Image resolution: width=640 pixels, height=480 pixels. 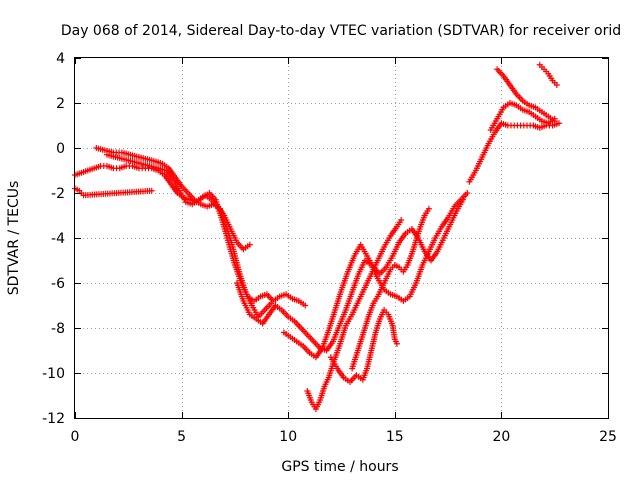 What do you see at coordinates (58, 329) in the screenshot?
I see `y-tick-label: -8` at bounding box center [58, 329].